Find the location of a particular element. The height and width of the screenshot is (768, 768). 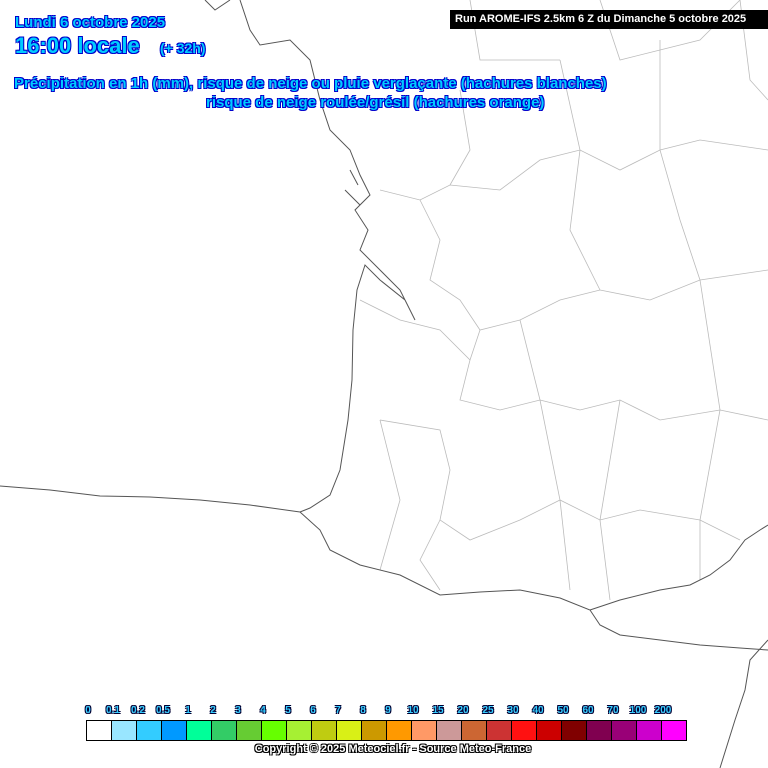

legend-label: 0 is located at coordinates (88, 710).